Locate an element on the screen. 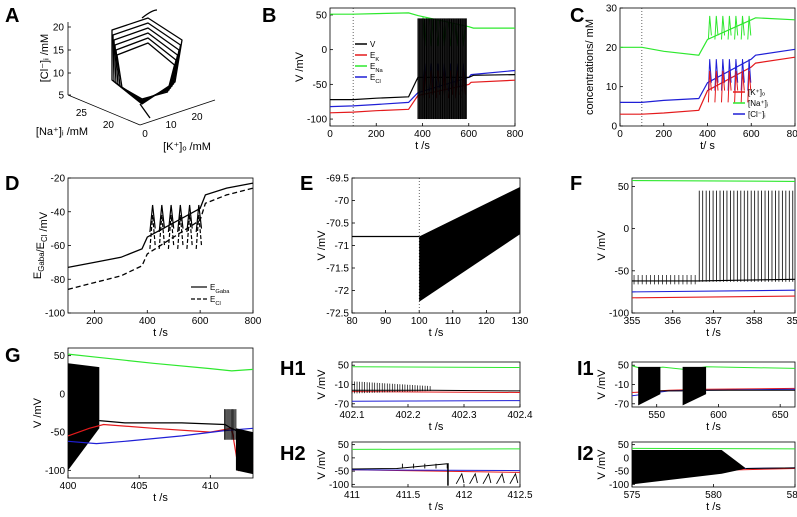 This screenshot has width=797, height=517. na-oscillation is located at coordinates (716, 27).